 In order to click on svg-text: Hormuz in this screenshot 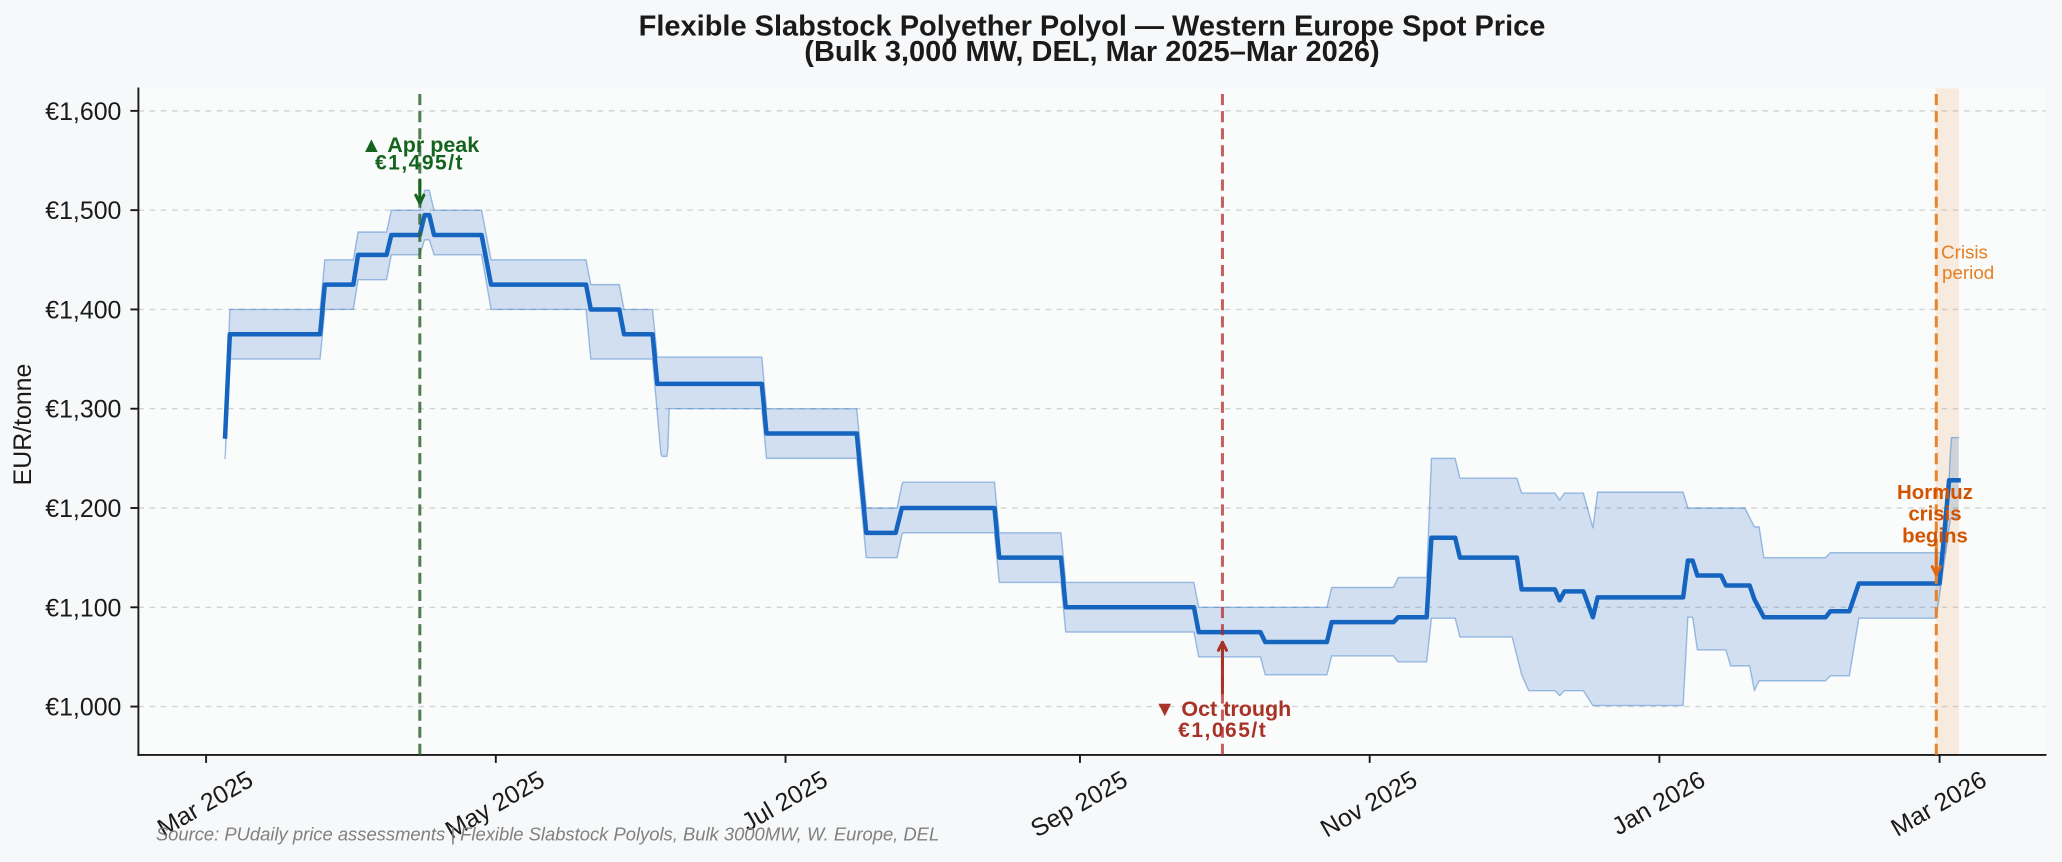, I will do `click(1935, 493)`.